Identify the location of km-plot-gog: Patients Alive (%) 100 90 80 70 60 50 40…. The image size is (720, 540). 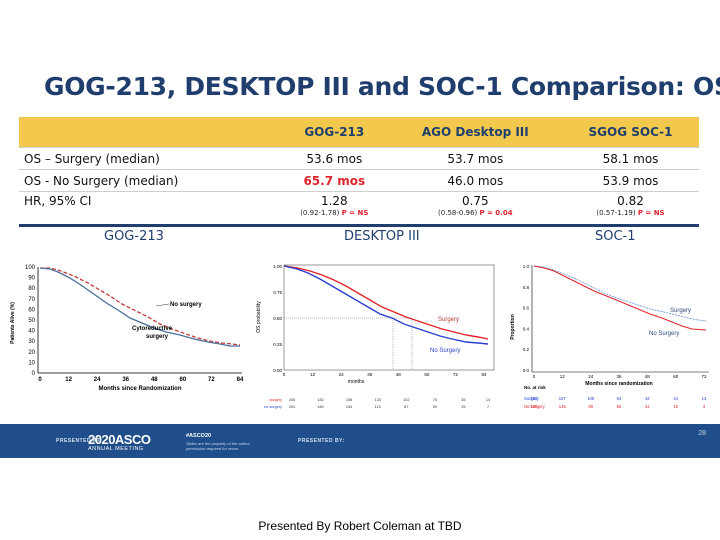
(127, 328).